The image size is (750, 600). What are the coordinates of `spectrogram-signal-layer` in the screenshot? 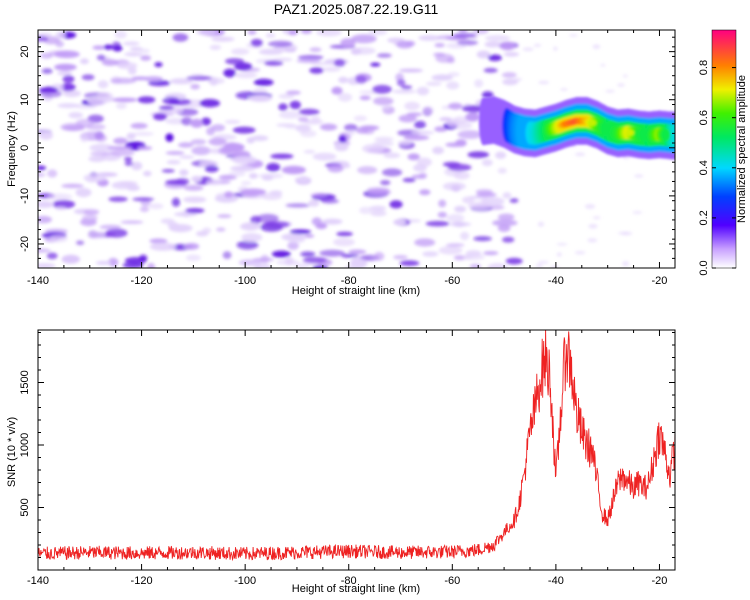 It's located at (576, 127).